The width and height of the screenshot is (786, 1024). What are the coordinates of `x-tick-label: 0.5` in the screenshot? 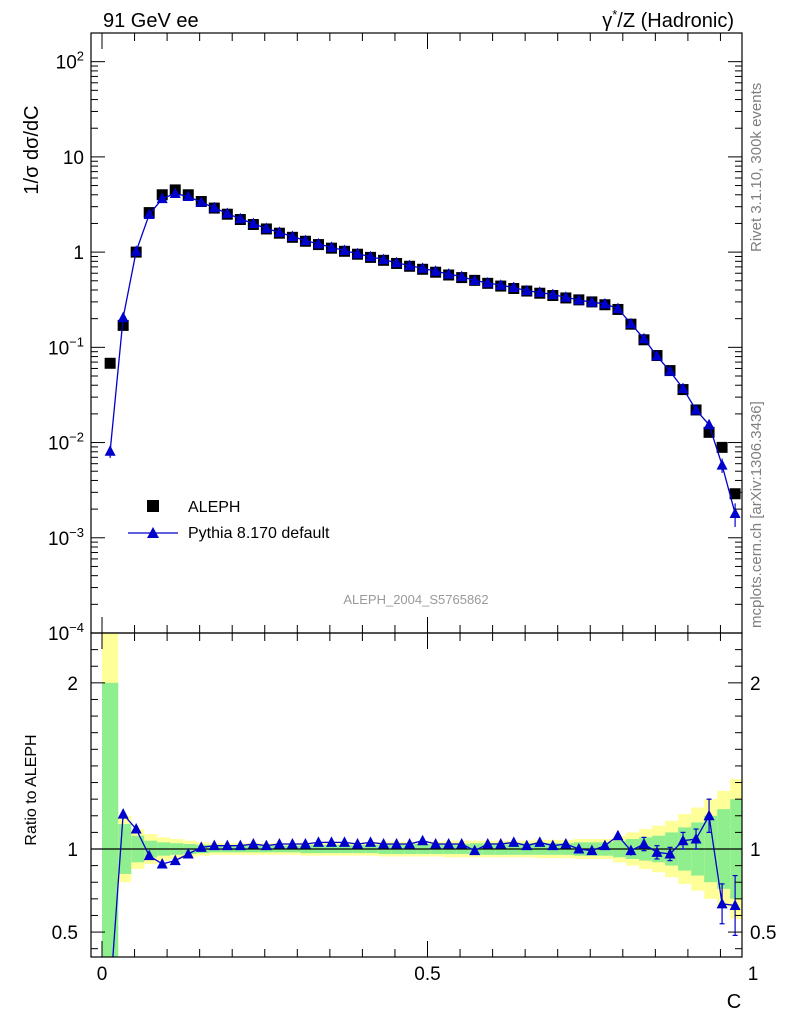 It's located at (427, 974).